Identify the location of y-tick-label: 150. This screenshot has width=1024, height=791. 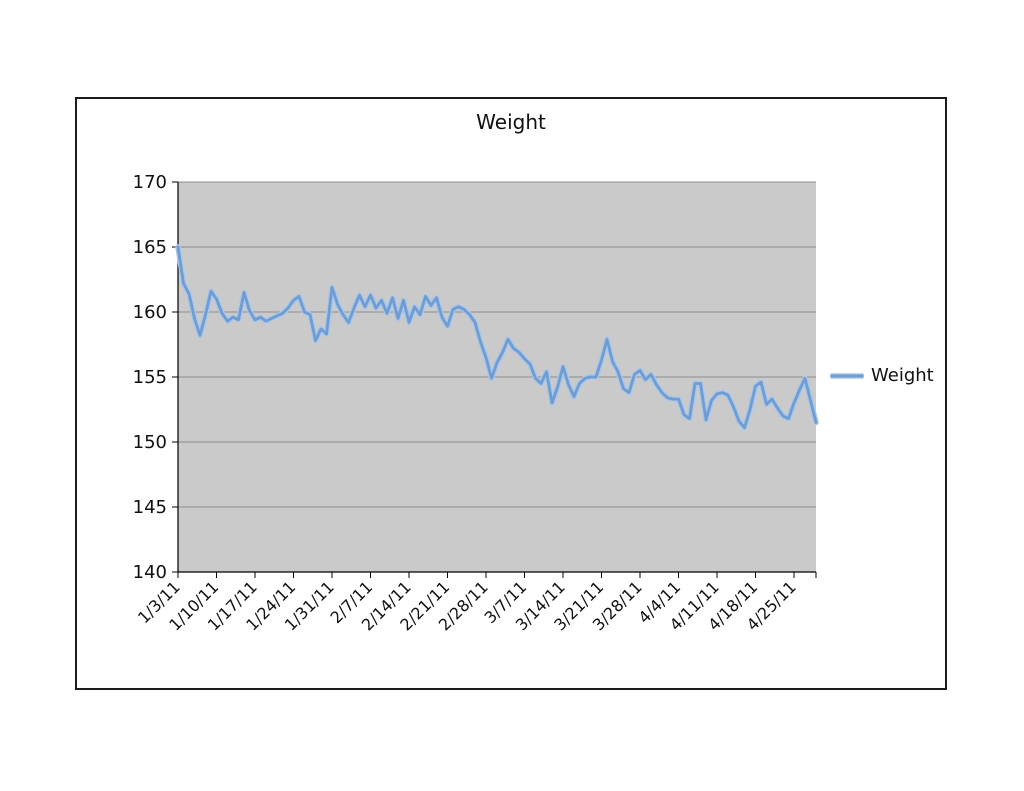
(150, 442).